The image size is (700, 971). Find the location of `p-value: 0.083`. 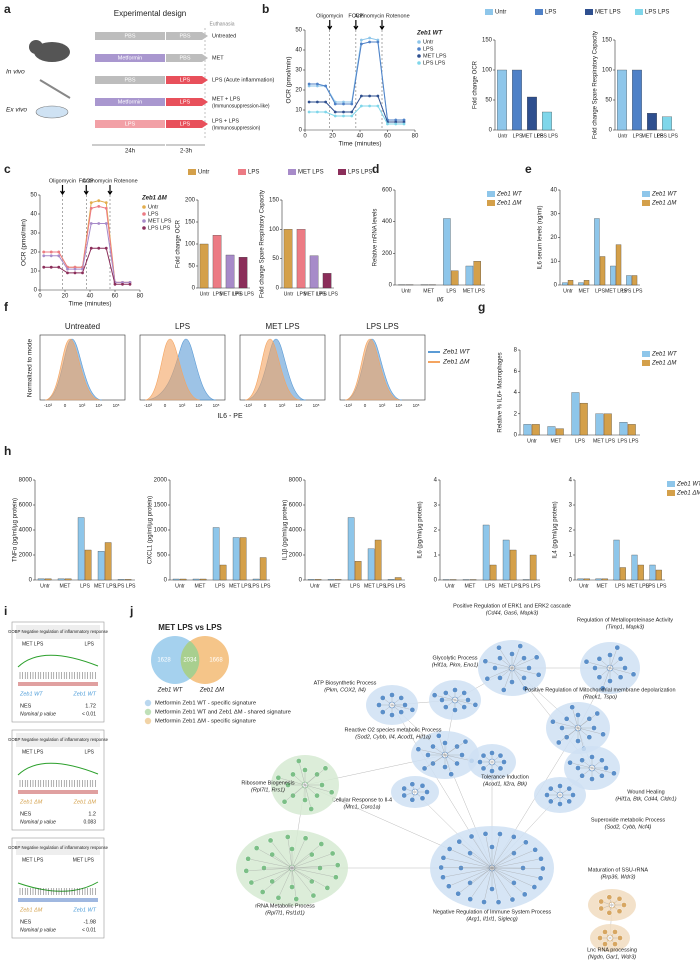

p-value: 0.083 is located at coordinates (89, 822).